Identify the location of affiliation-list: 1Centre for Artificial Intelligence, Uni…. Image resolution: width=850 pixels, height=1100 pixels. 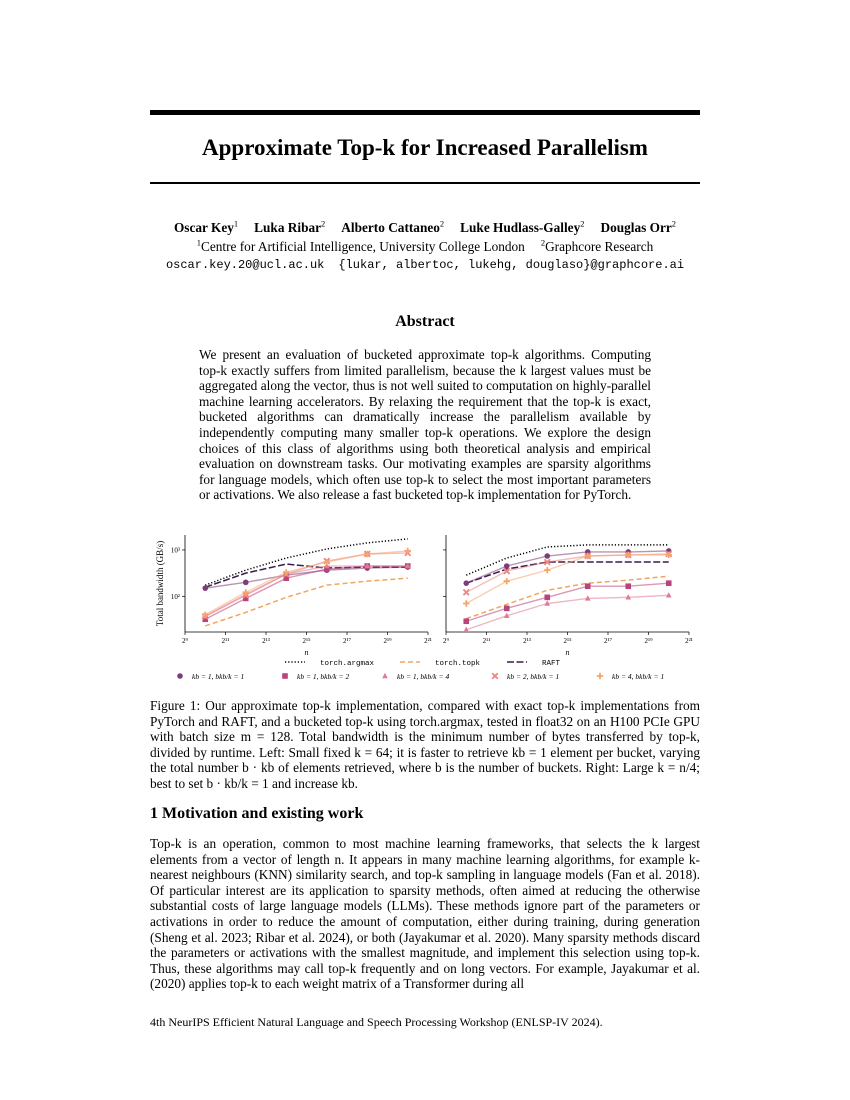
(425, 246).